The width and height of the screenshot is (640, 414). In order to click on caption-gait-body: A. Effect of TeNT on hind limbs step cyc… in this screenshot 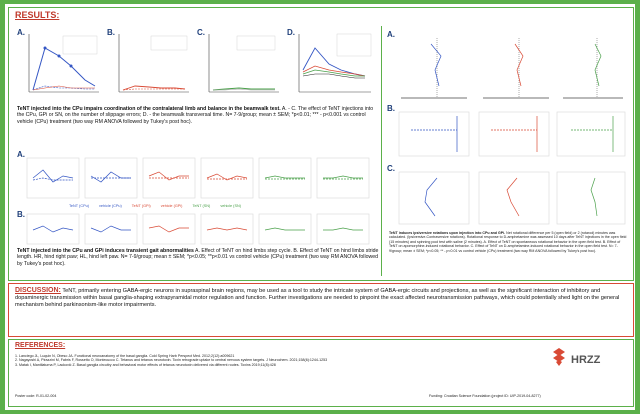, I will do `click(198, 257)`.